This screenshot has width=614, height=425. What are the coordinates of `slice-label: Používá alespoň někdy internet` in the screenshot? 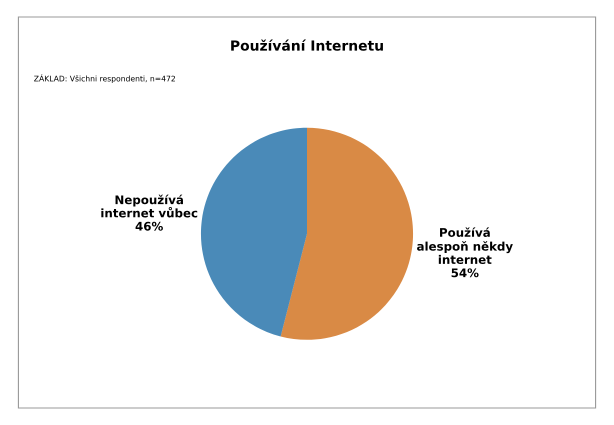 It's located at (465, 245).